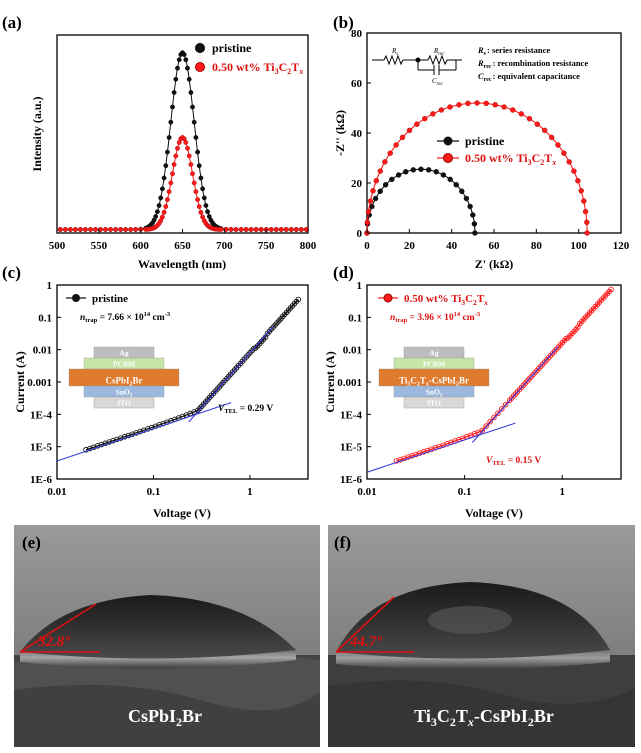 Image resolution: width=641 pixels, height=753 pixels. What do you see at coordinates (11, 272) in the screenshot?
I see `panel-label-c: (c)` at bounding box center [11, 272].